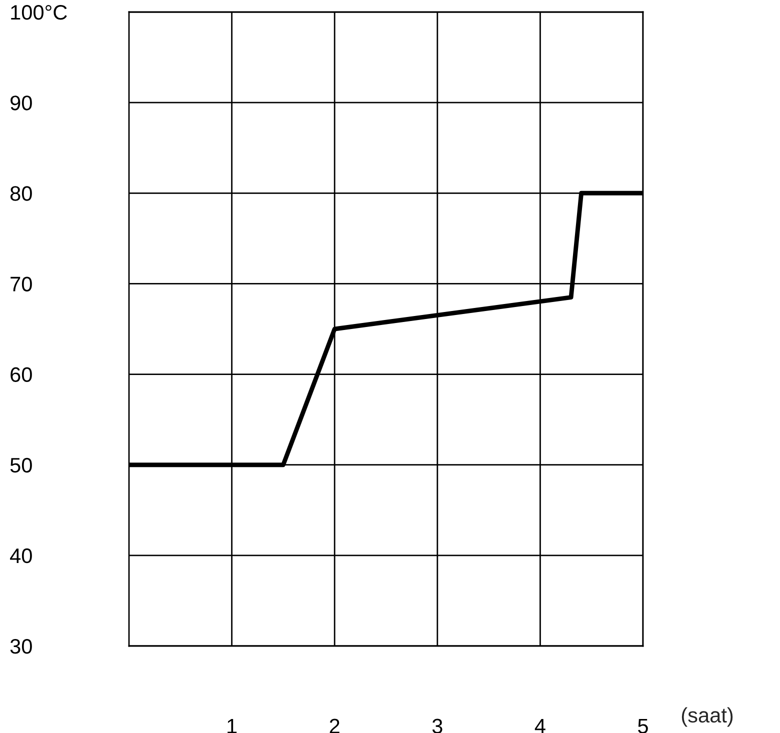 The image size is (780, 733). I want to click on y-tick-label: 80, so click(21, 193).